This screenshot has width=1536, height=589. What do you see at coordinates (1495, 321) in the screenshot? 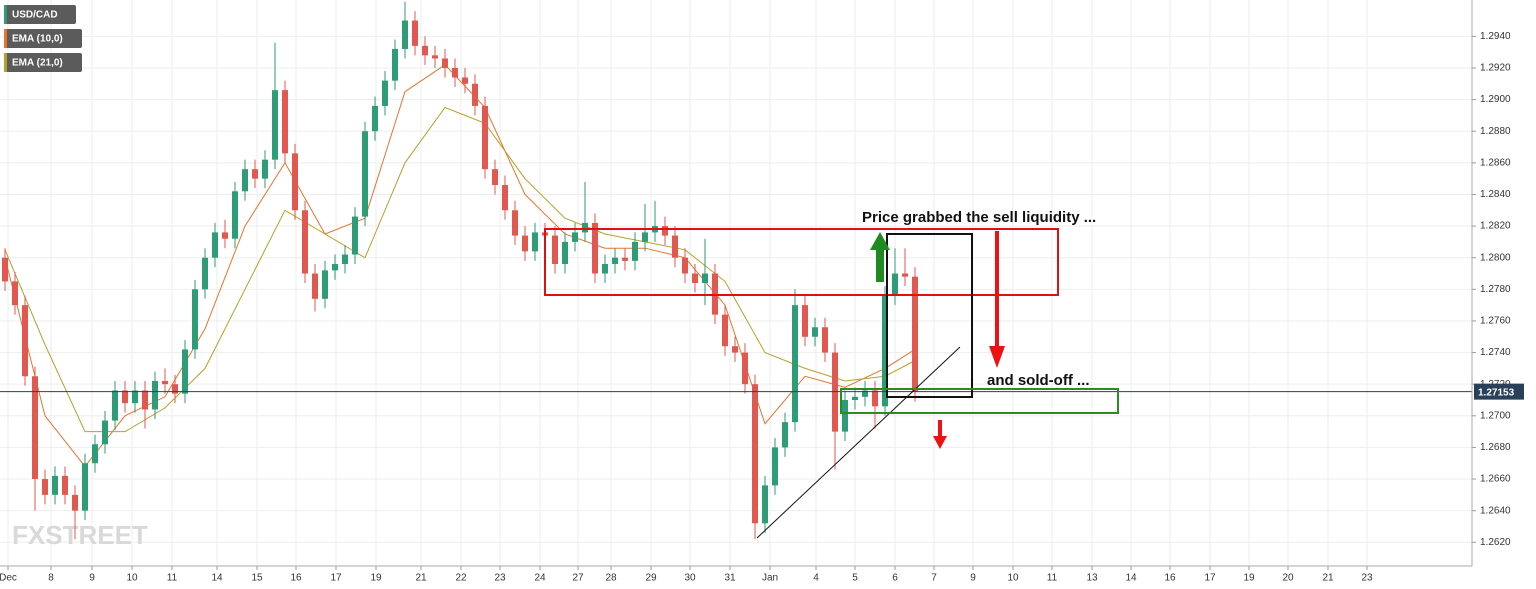
I see `y-tick-label: 1.2760` at bounding box center [1495, 321].